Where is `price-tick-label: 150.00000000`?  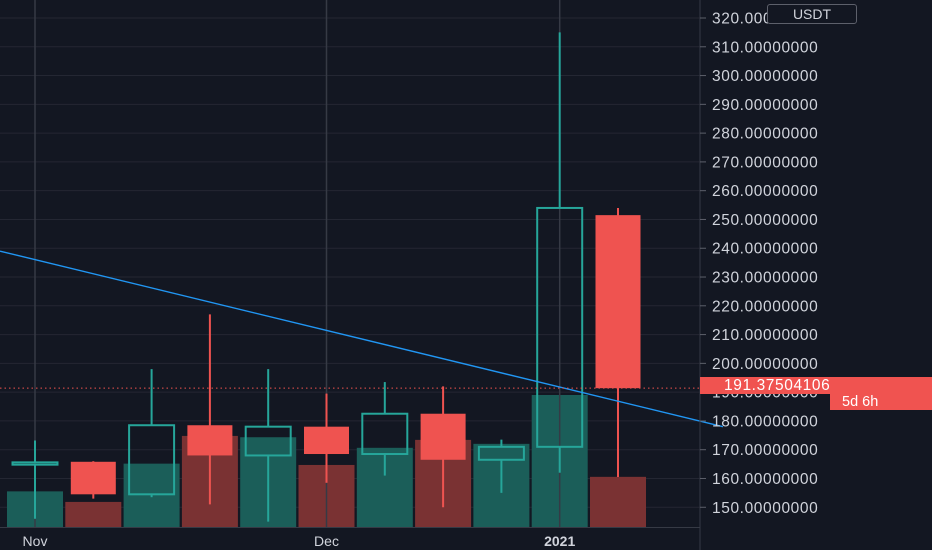
price-tick-label: 150.00000000 is located at coordinates (765, 508).